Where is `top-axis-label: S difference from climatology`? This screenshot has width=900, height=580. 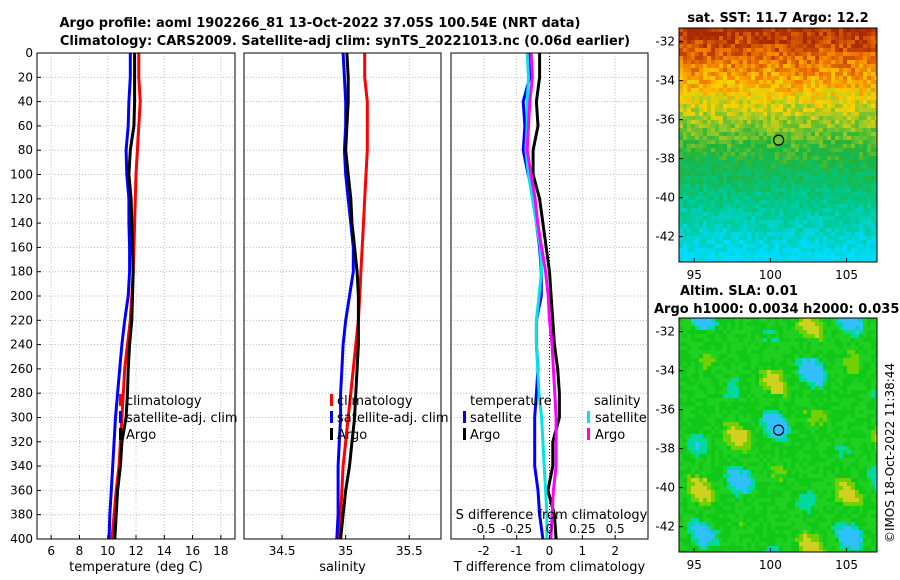 top-axis-label: S difference from climatology is located at coordinates (552, 515).